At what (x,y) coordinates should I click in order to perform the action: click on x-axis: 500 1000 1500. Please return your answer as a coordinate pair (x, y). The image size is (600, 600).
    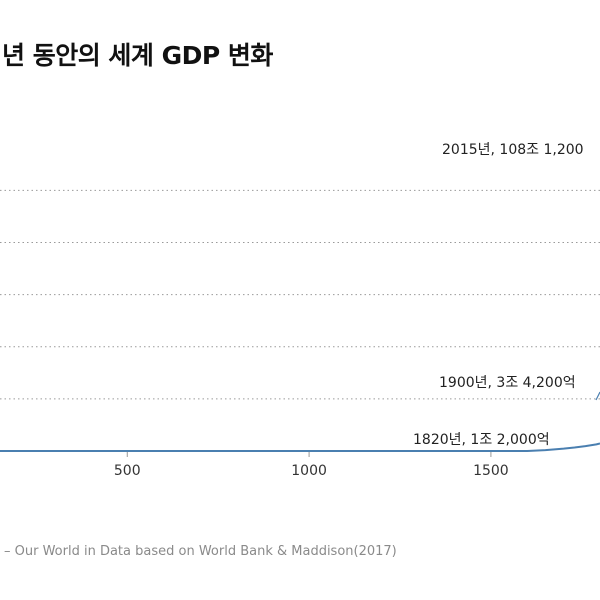
    Looking at the image, I should click on (311, 465).